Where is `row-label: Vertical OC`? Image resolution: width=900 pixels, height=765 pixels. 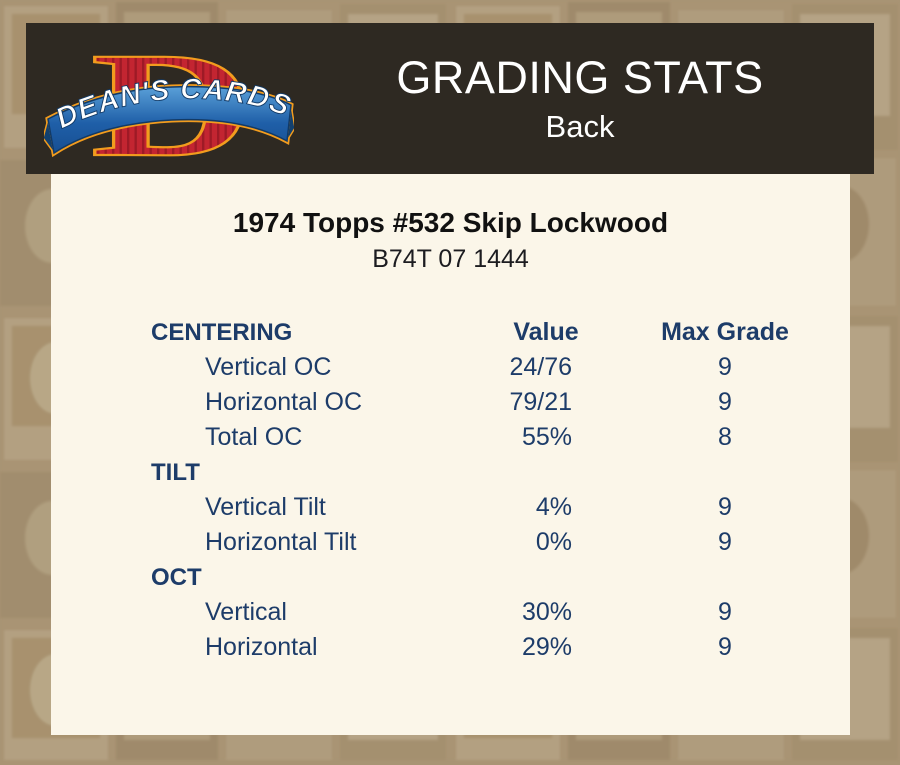
row-label: Vertical OC is located at coordinates (268, 367).